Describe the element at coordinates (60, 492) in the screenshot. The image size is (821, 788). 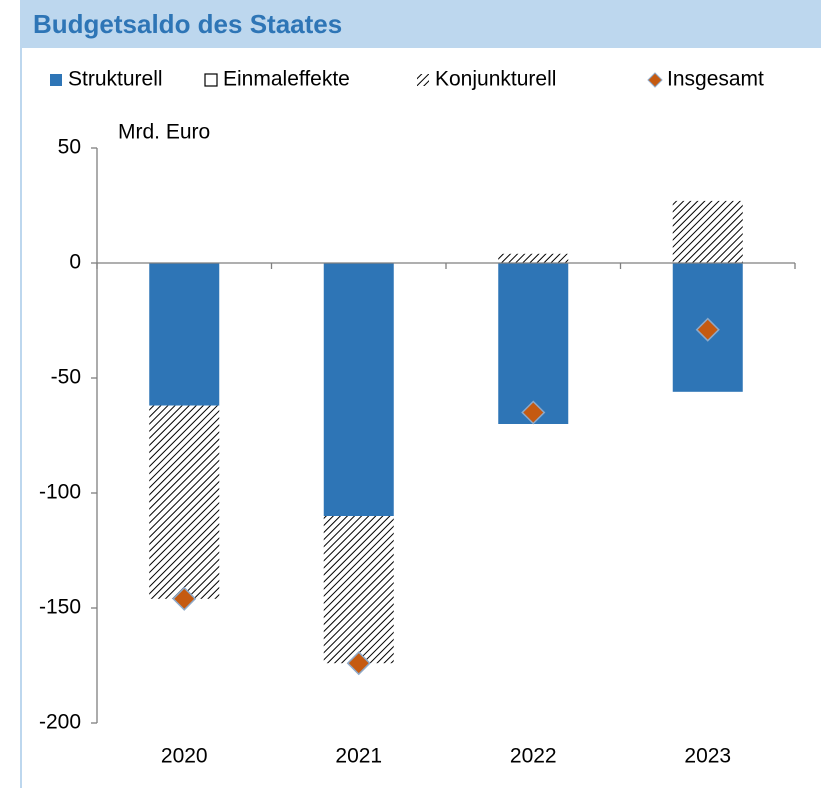
I see `y-tick-label: -100` at that location.